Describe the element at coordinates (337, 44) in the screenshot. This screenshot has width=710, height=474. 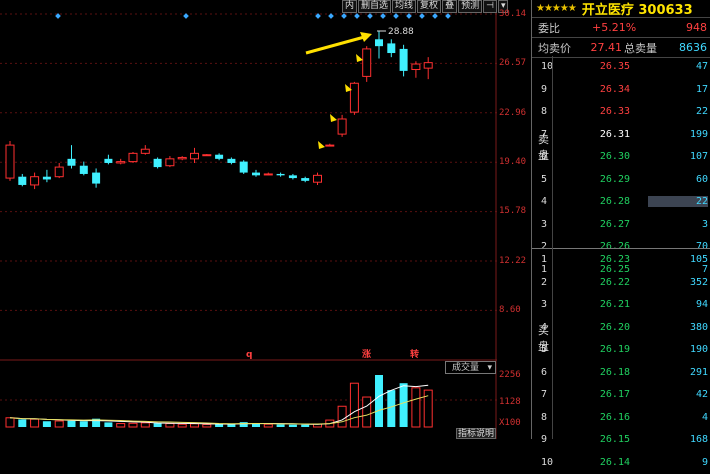
I see `big-arrow-shaft` at that location.